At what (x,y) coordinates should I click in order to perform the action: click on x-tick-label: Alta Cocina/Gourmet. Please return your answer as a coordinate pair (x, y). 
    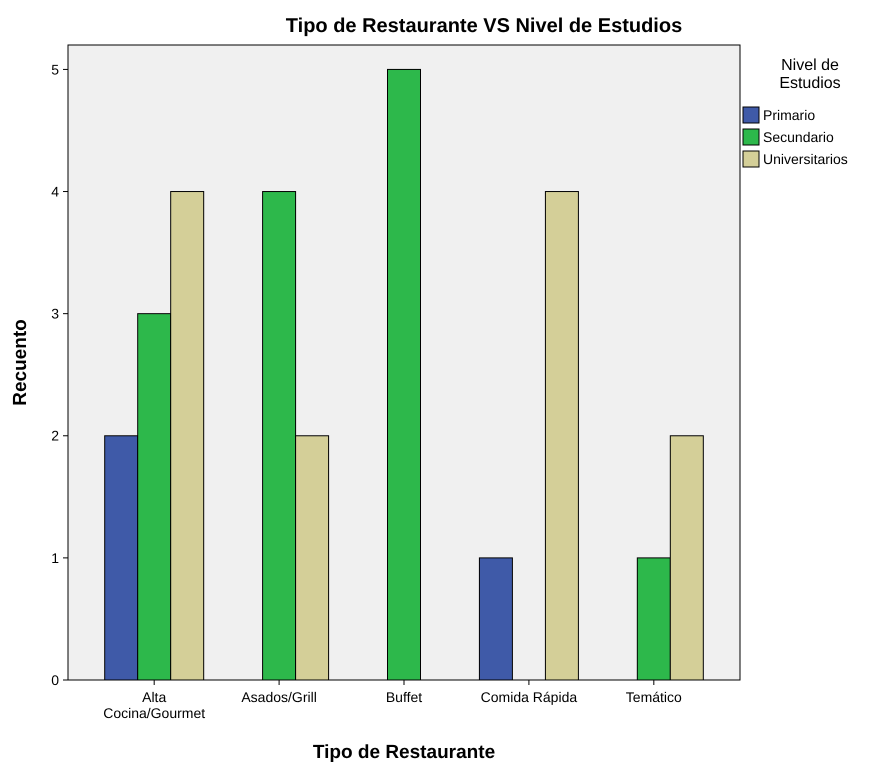
    Looking at the image, I should click on (154, 705).